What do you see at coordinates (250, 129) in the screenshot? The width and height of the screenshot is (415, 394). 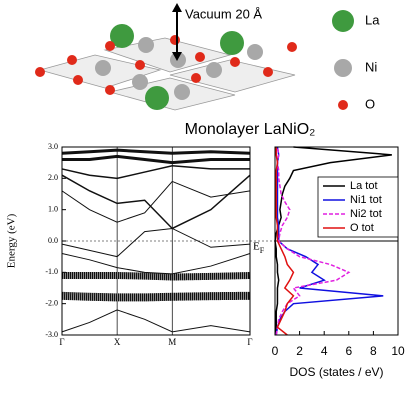 I see `title: Monolayer LaNiO₂` at bounding box center [250, 129].